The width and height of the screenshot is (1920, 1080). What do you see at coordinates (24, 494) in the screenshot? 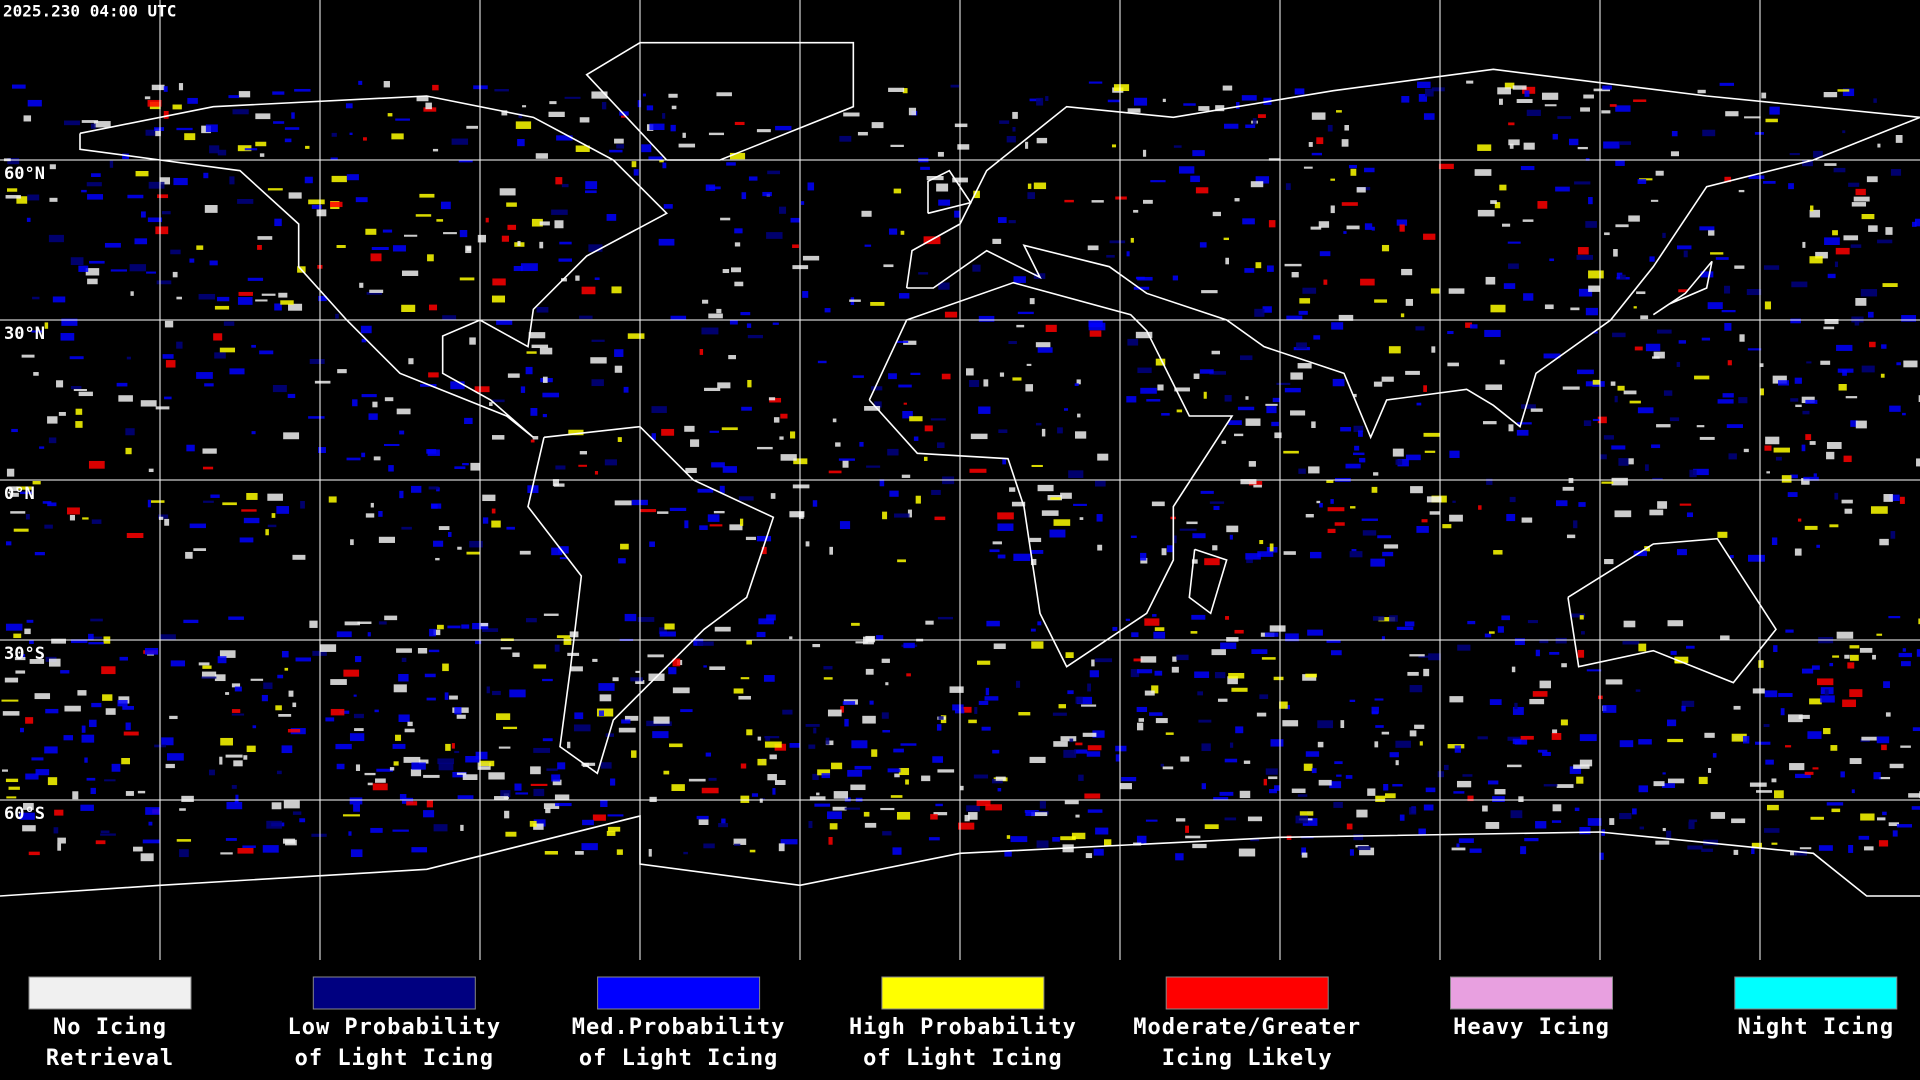
I see `labels: 60°N30°N0°N30°S60°S` at bounding box center [24, 494].